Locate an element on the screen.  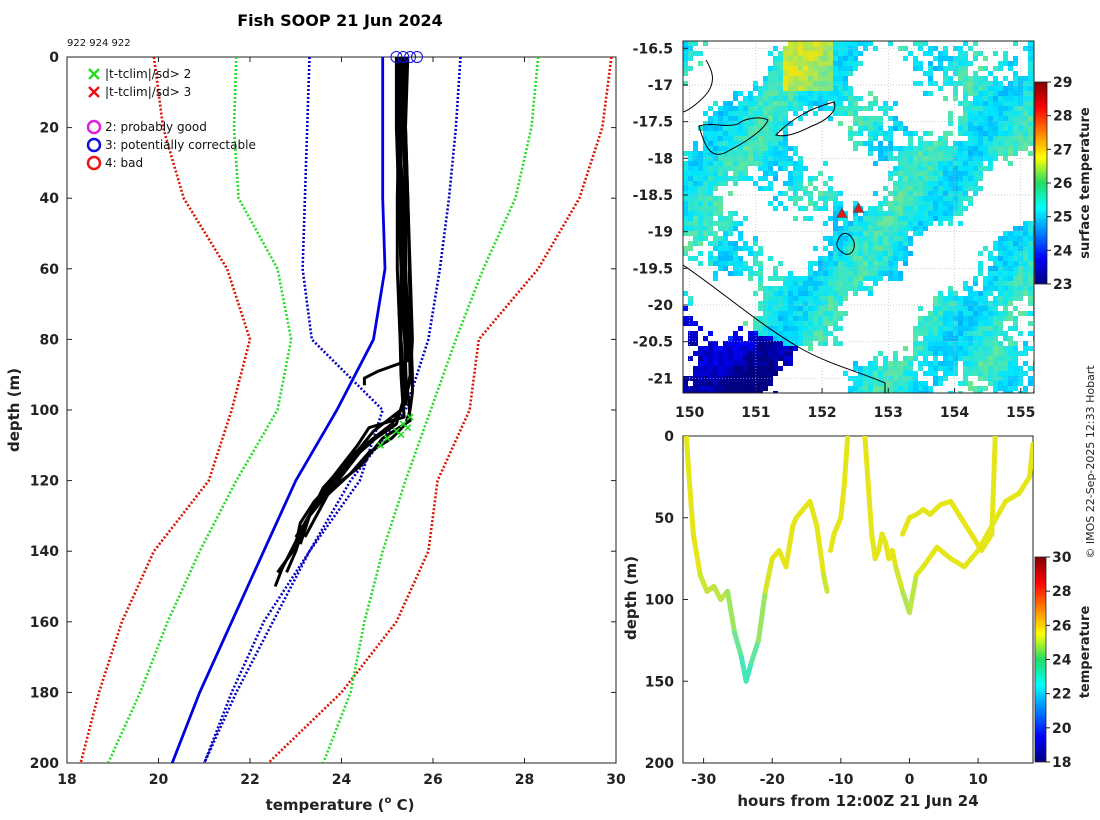
flag-2sd-marker is located at coordinates (387, 438).